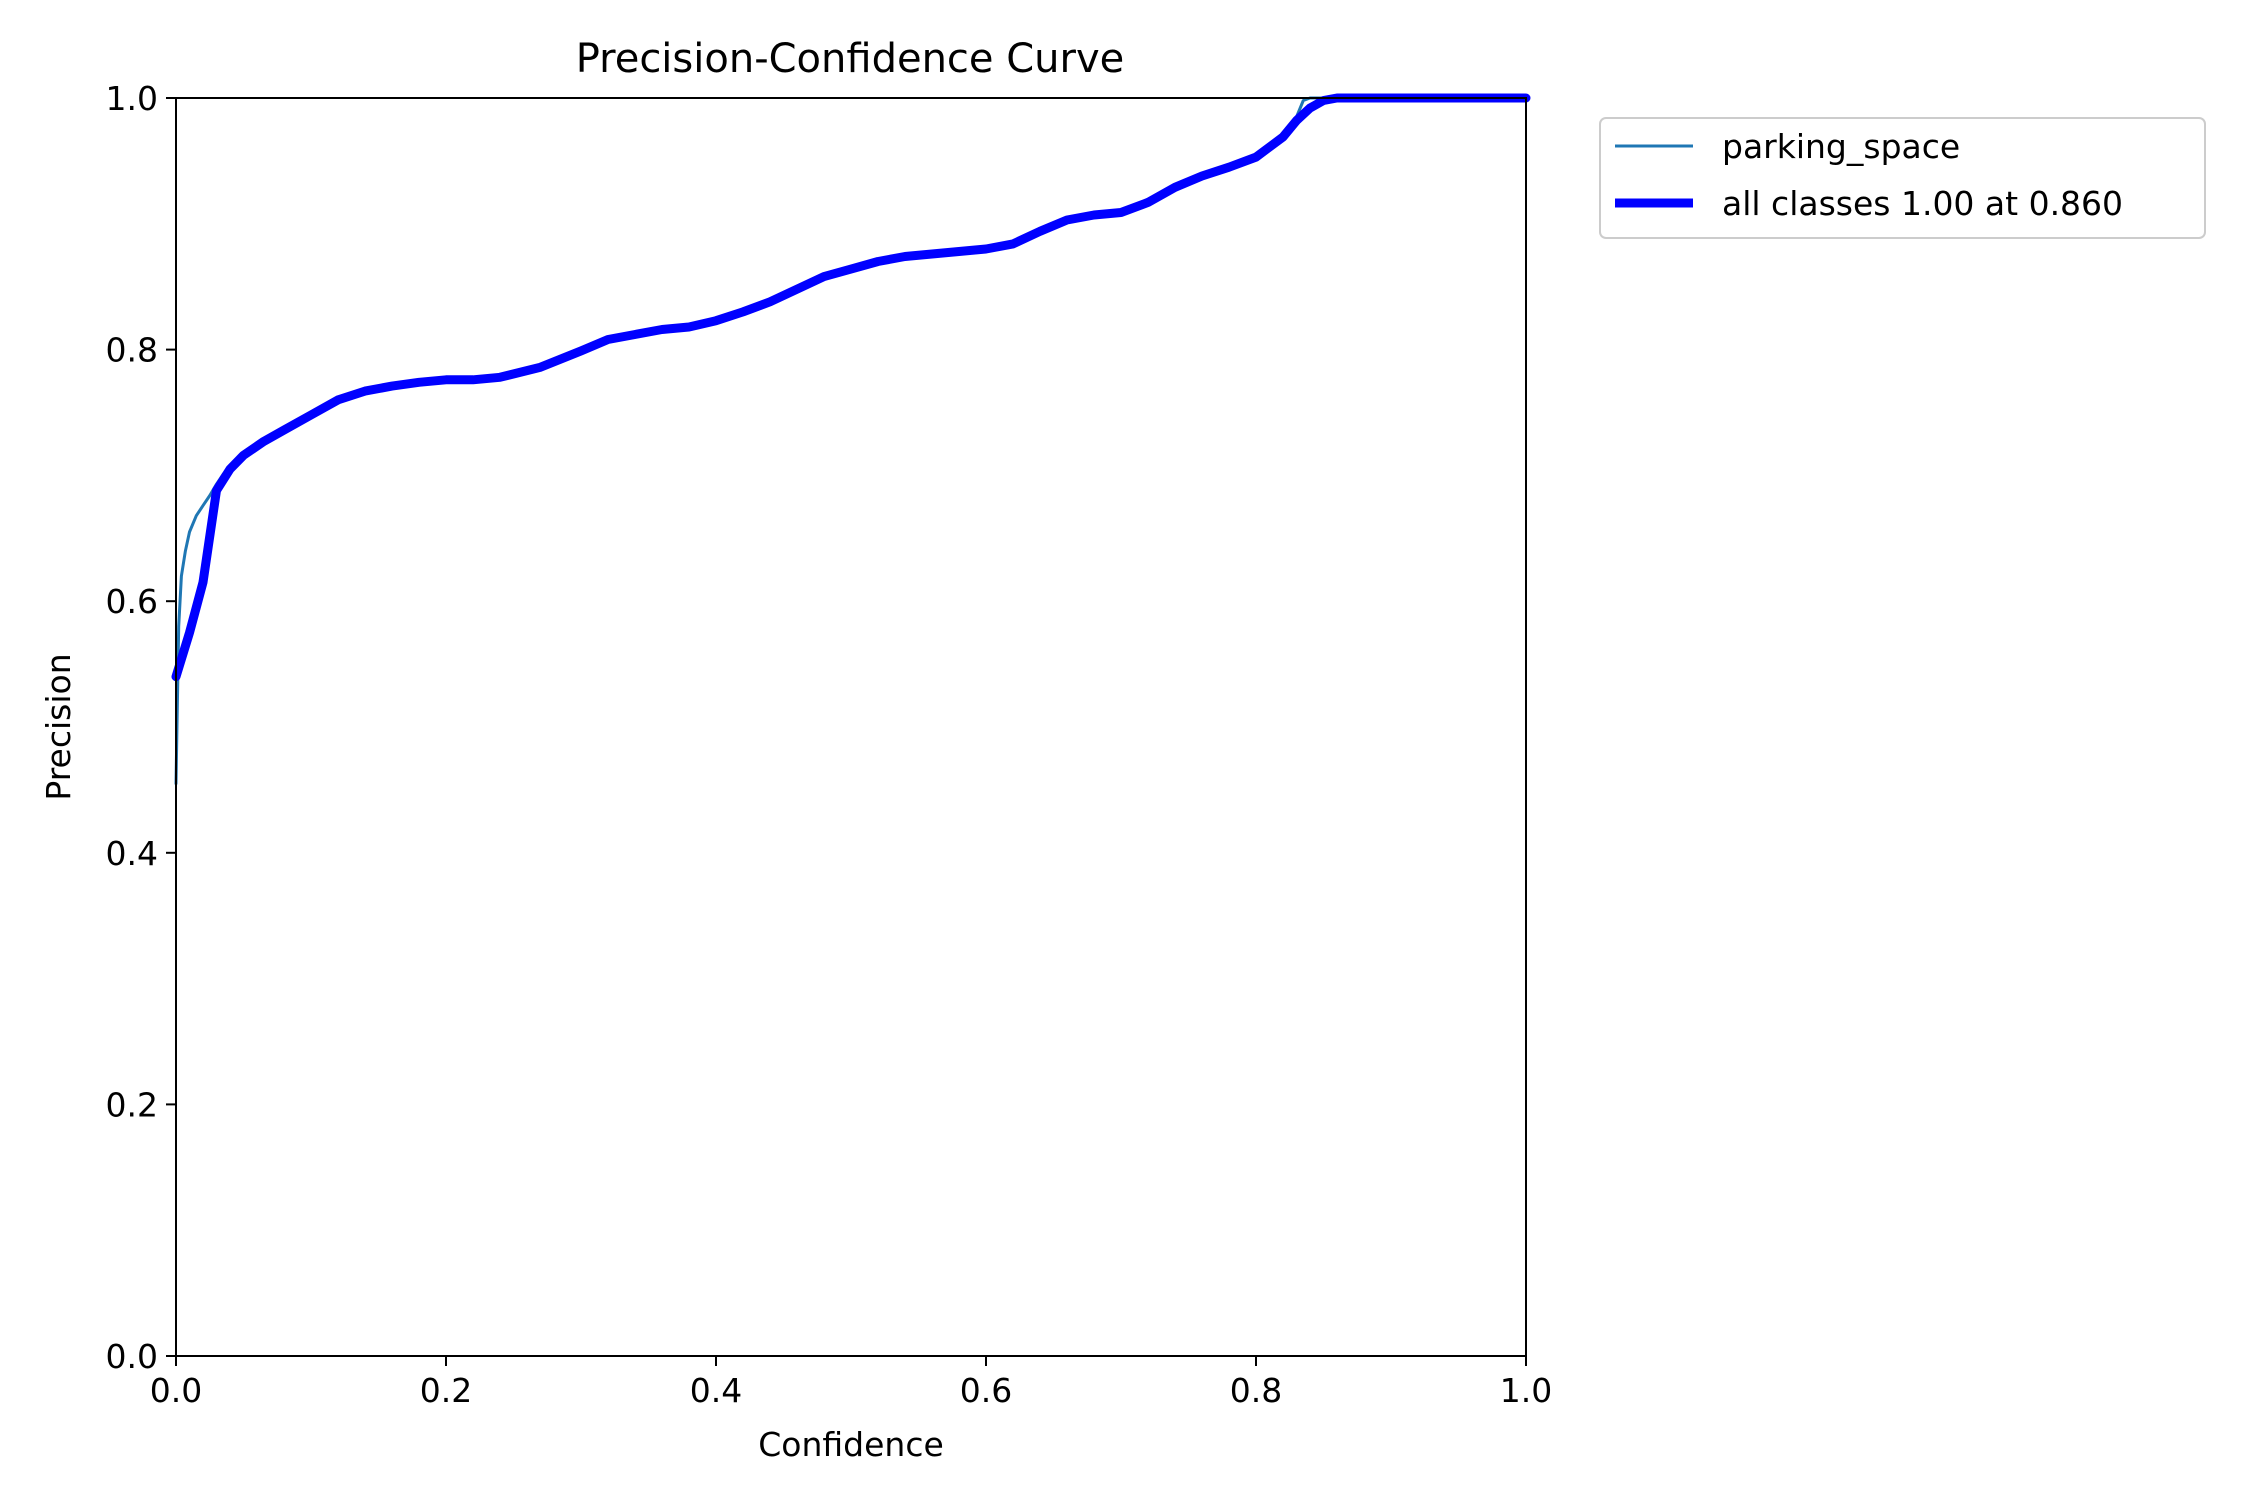  Describe the element at coordinates (1256, 1390) in the screenshot. I see `x-tick-label: 0.8` at that location.